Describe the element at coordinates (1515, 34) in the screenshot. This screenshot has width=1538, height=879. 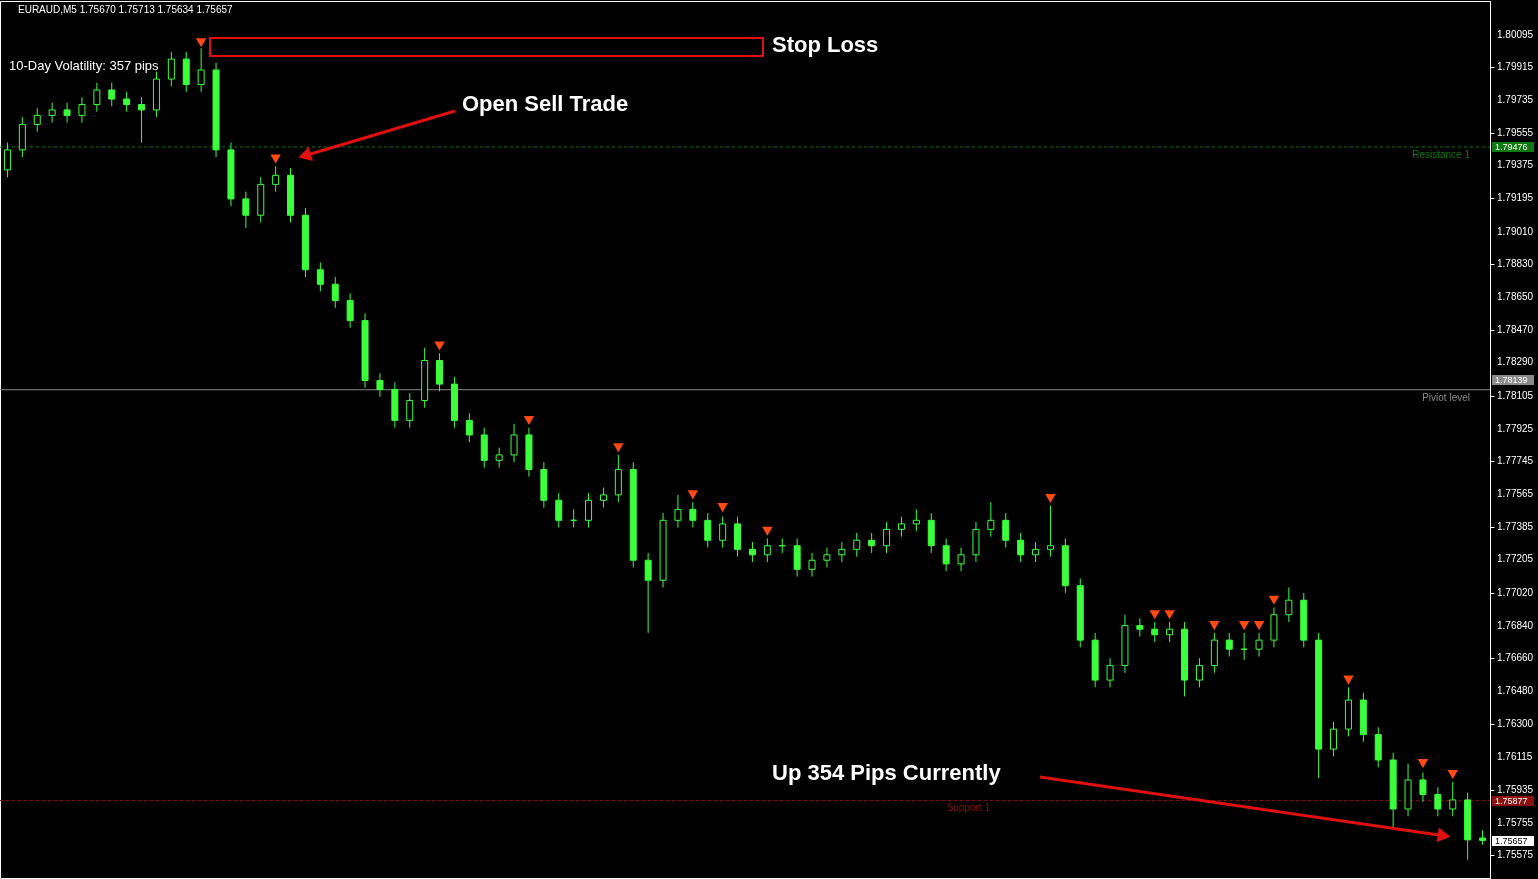
I see `y-tick-label: 1.80095` at that location.